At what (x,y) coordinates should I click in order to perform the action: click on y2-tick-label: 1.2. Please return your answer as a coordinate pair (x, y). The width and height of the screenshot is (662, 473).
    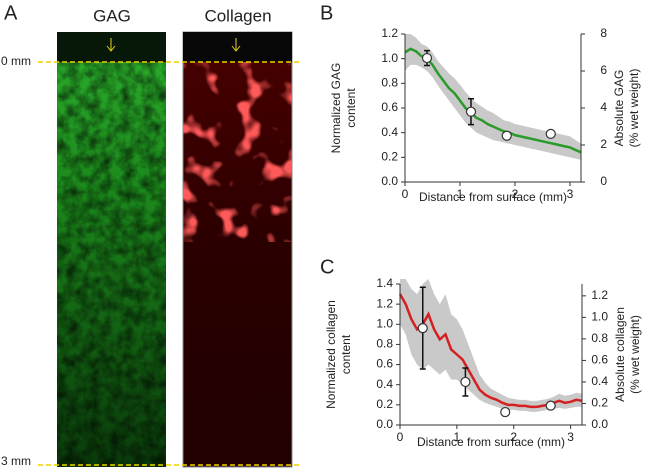
    Looking at the image, I should click on (599, 295).